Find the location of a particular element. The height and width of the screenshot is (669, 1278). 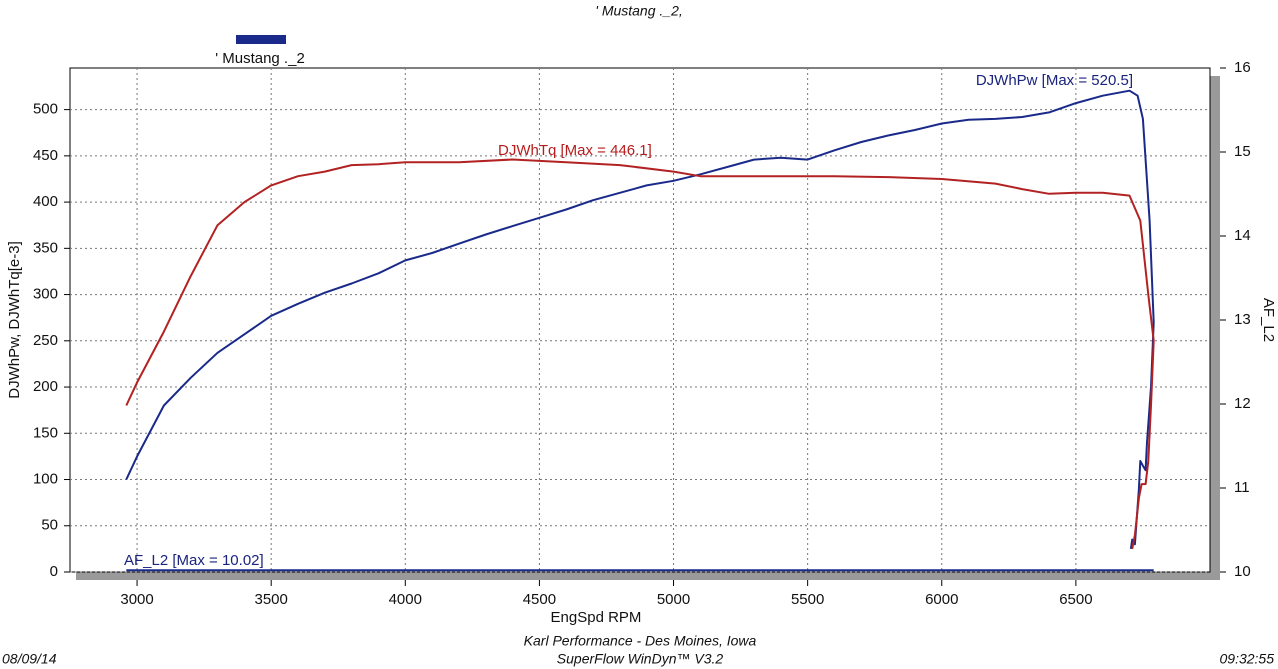

y2-tick-label: 11 is located at coordinates (1242, 487).